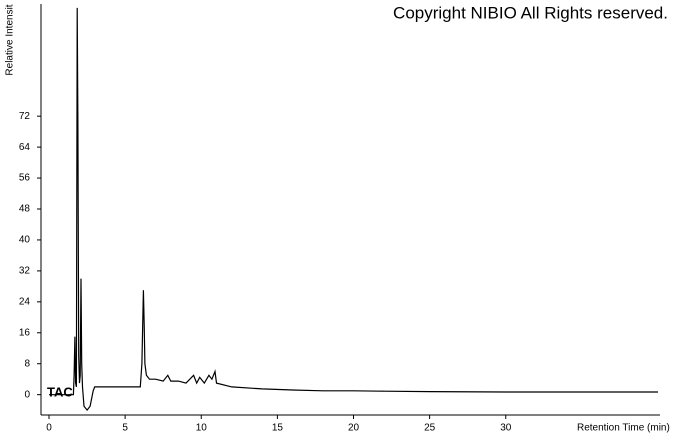 The width and height of the screenshot is (674, 434). What do you see at coordinates (27, 394) in the screenshot?
I see `y-tick-label: 0` at bounding box center [27, 394].